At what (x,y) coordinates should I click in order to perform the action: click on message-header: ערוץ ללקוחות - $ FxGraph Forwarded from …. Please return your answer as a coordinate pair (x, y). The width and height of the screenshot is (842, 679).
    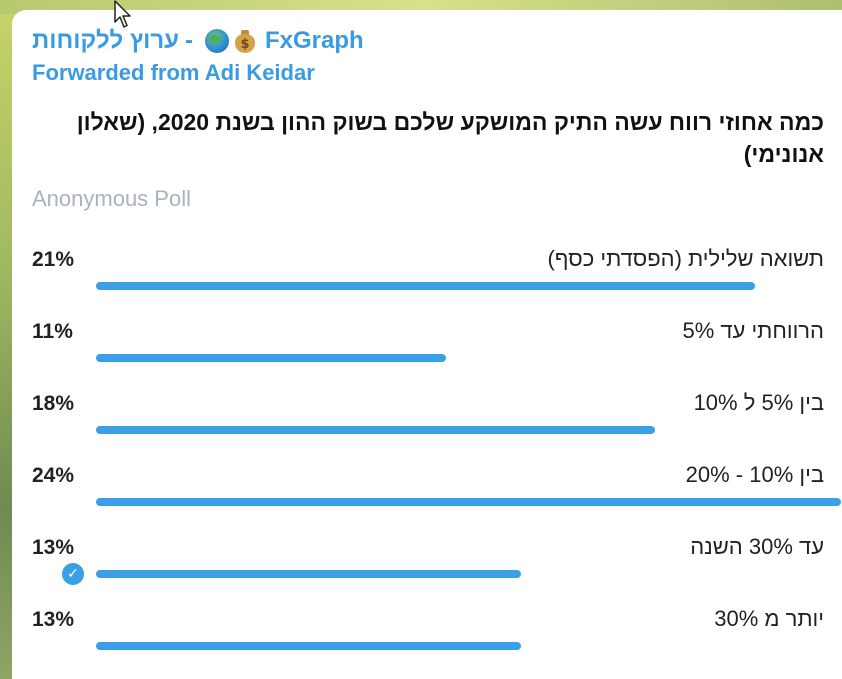
    Looking at the image, I should click on (427, 56).